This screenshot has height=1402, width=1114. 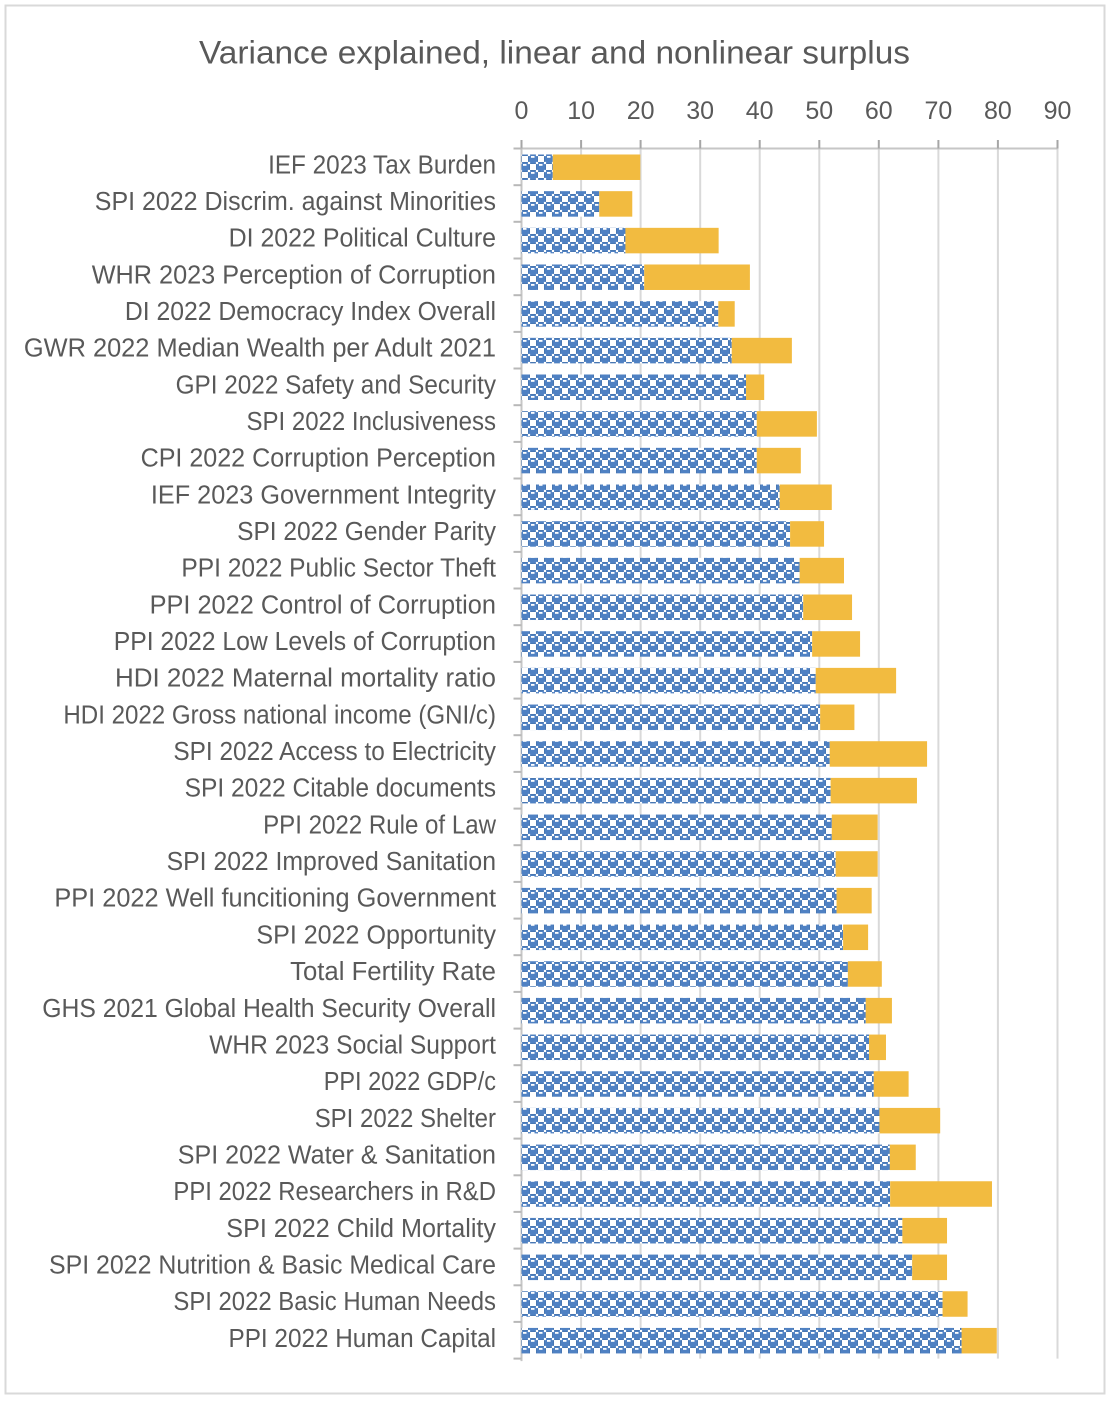 What do you see at coordinates (998, 111) in the screenshot?
I see `svg-text: 80` at bounding box center [998, 111].